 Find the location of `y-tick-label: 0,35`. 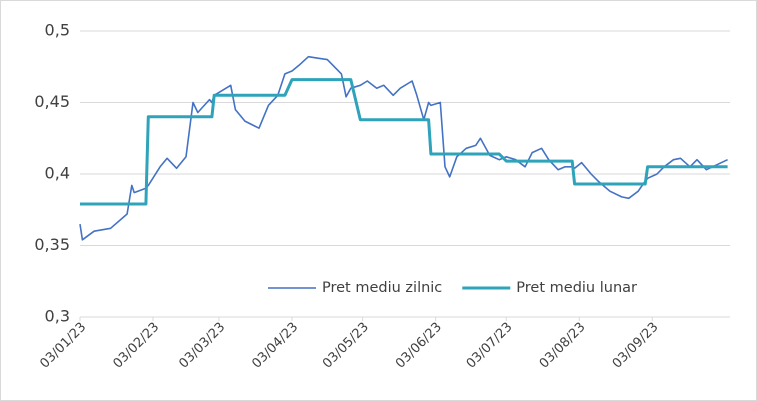

y-tick-label: 0,35 is located at coordinates (52, 244).